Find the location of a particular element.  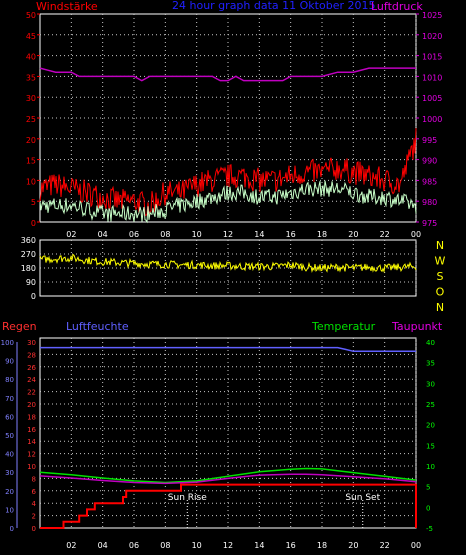

temperature-tick-label: 0 is located at coordinates (428, 508).